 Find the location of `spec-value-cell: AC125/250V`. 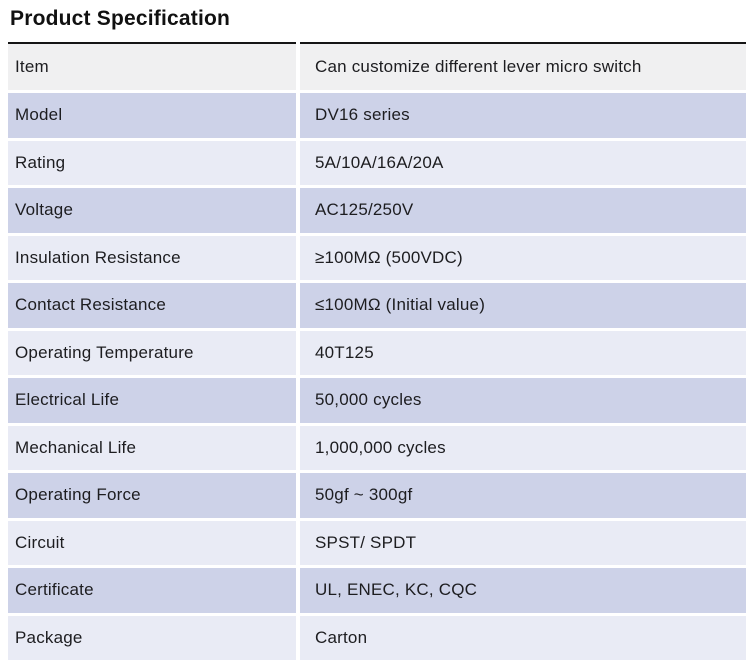

spec-value-cell: AC125/250V is located at coordinates (523, 210).